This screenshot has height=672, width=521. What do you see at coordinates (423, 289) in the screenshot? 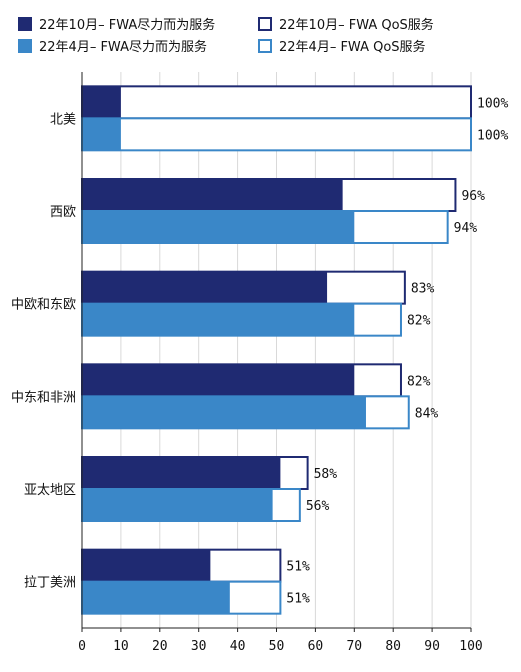
I see `data-label-oct: 83%` at bounding box center [423, 289].